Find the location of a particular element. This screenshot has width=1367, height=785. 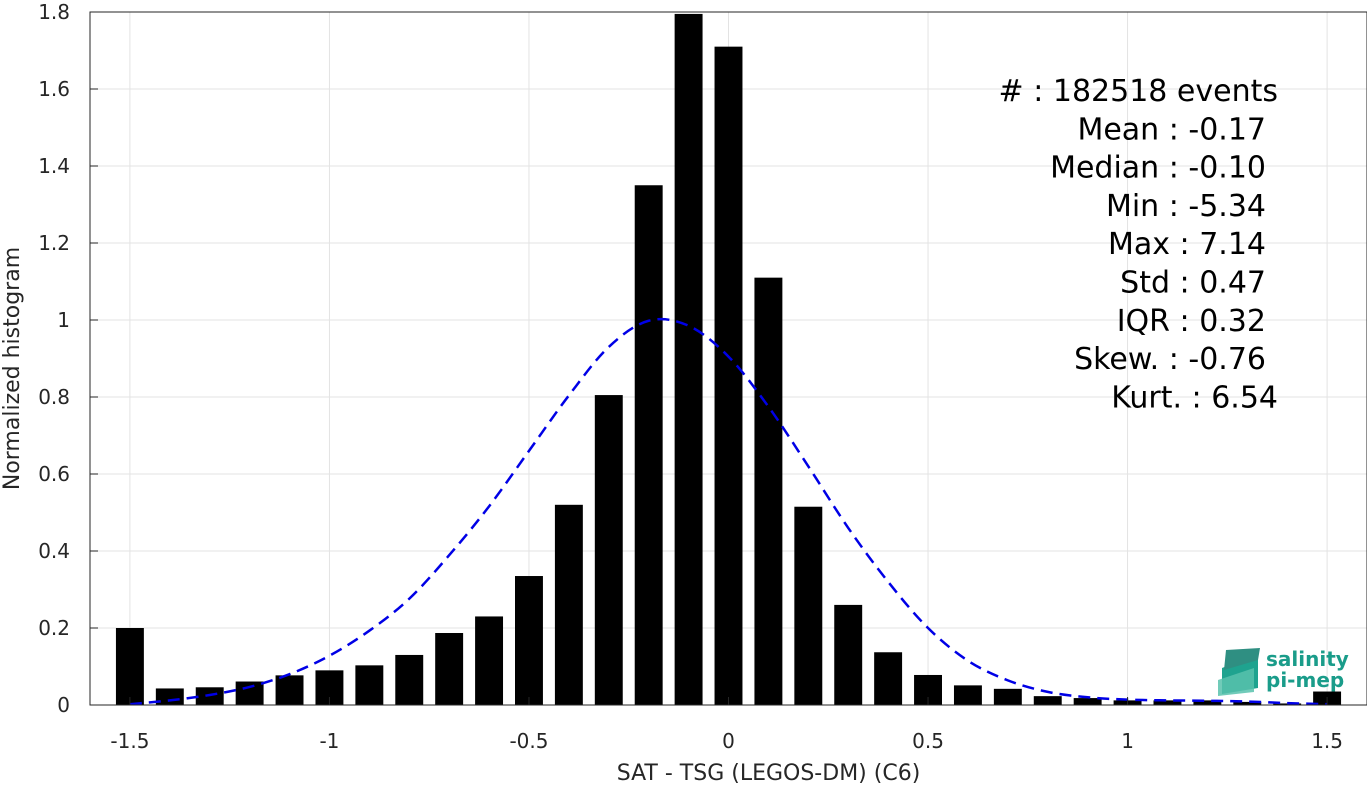

x-tick-label: 0 is located at coordinates (728, 741).